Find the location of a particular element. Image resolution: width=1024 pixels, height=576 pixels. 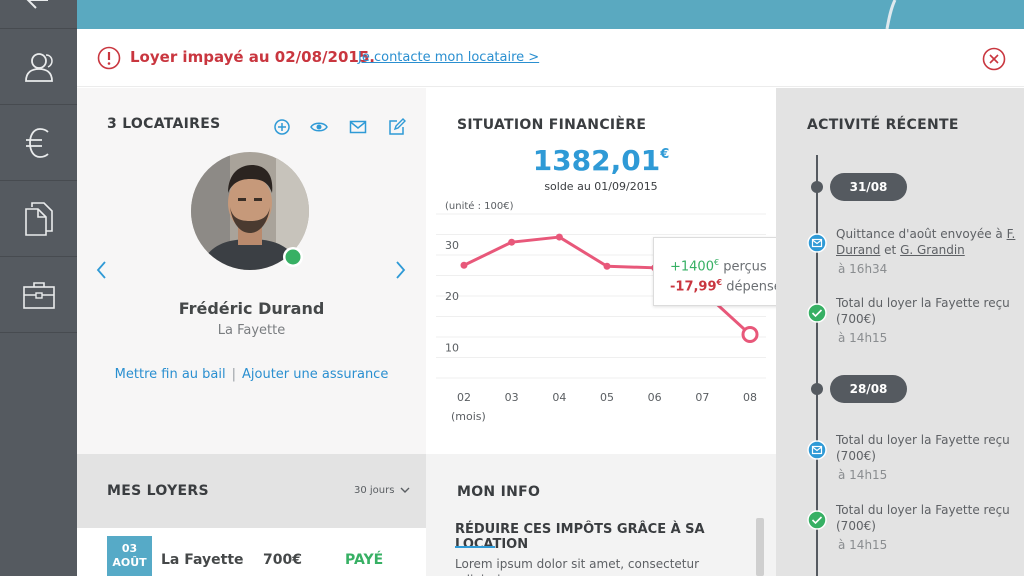

rent-date-badge: 03 AOÛT is located at coordinates (129, 556).